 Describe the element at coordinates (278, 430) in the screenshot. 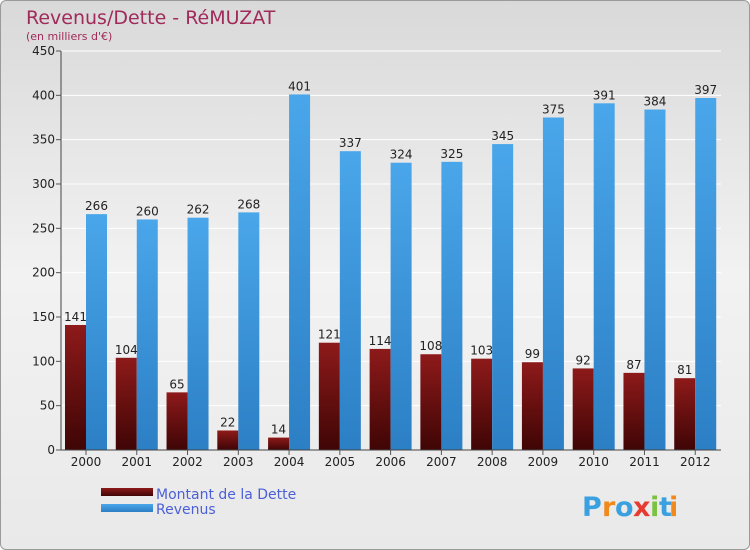

I see `value-label: 14` at that location.